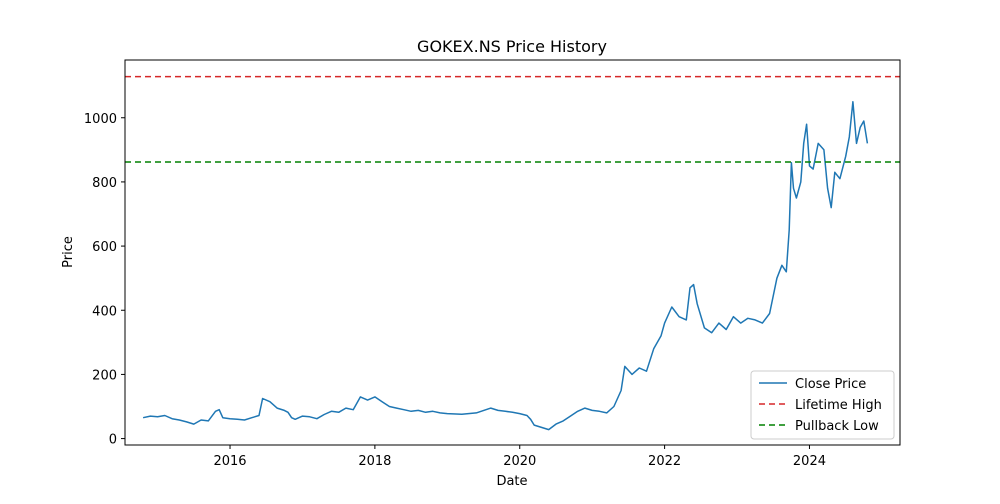 This screenshot has height=504, width=1000. I want to click on y-tick-label: 400, so click(104, 311).